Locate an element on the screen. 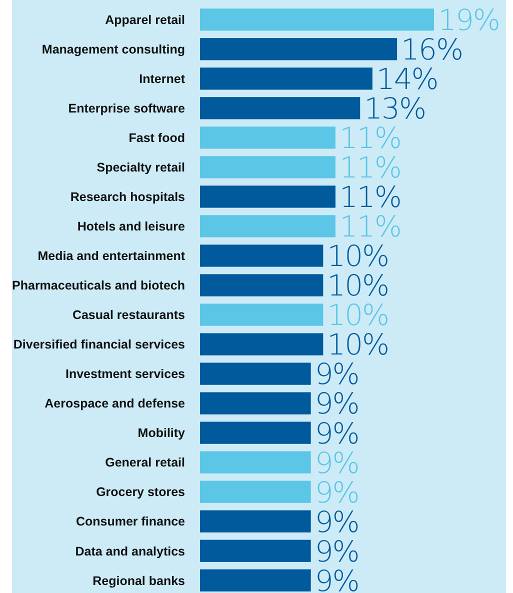 This screenshot has width=513, height=593. y-tick-label: Specialty retail is located at coordinates (140, 167).